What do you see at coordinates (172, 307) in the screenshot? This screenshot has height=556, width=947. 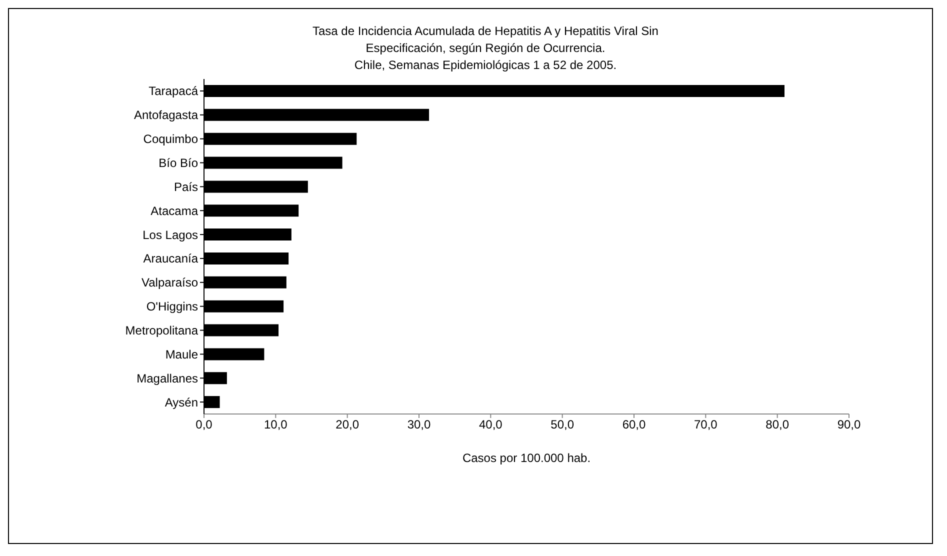 I see `y-tick-label: O'Higgins` at bounding box center [172, 307].